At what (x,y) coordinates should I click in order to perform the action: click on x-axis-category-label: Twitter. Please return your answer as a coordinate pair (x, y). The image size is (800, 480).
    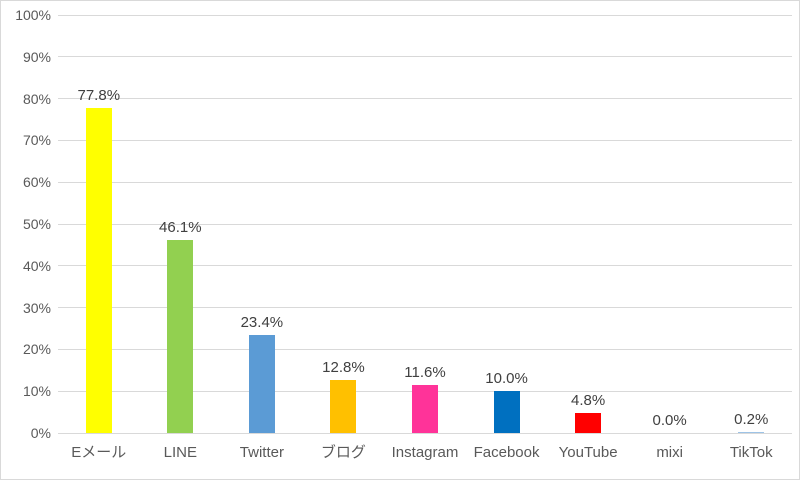
    Looking at the image, I should click on (261, 452).